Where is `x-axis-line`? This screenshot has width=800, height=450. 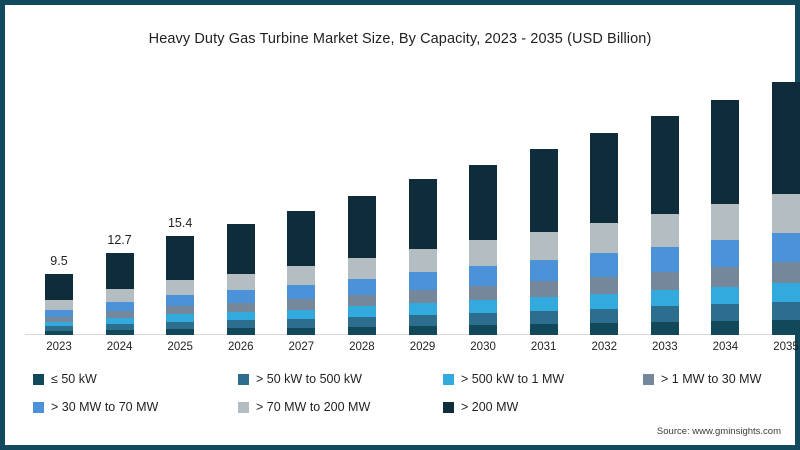
x-axis-line is located at coordinates (402, 334).